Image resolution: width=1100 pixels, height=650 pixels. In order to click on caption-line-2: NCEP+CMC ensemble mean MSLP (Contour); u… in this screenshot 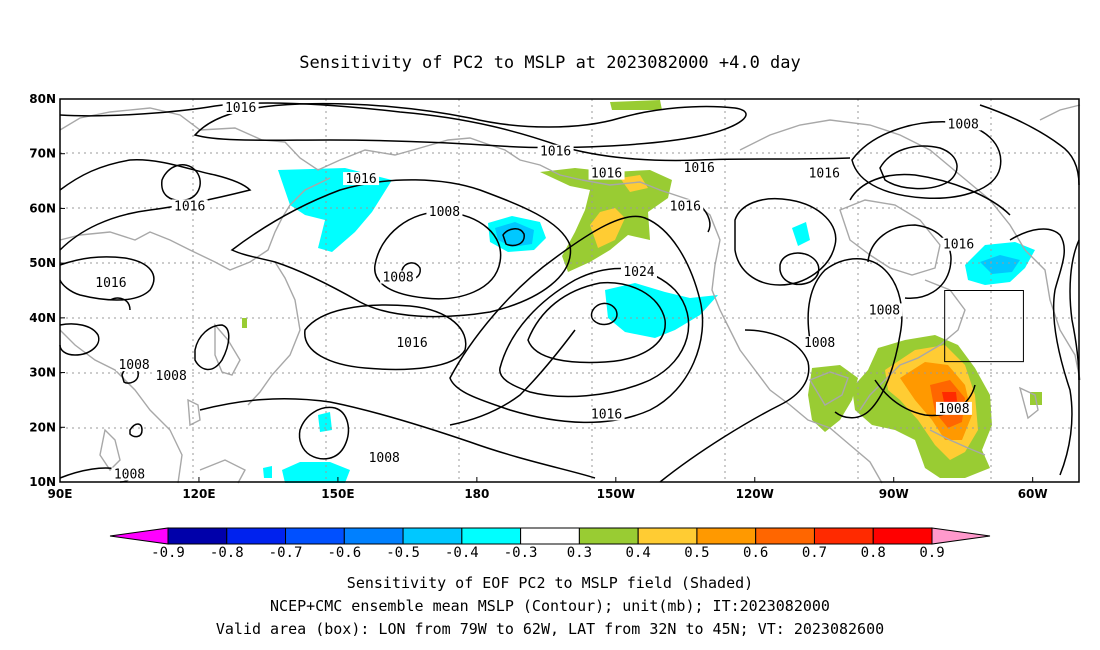, I will do `click(550, 606)`.